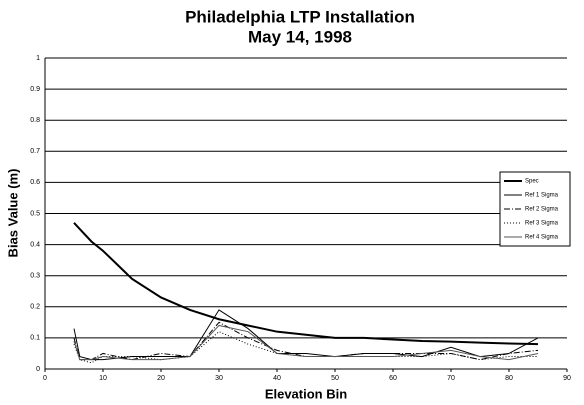 This screenshot has height=405, width=584. I want to click on x-tick-label: 30, so click(219, 378).